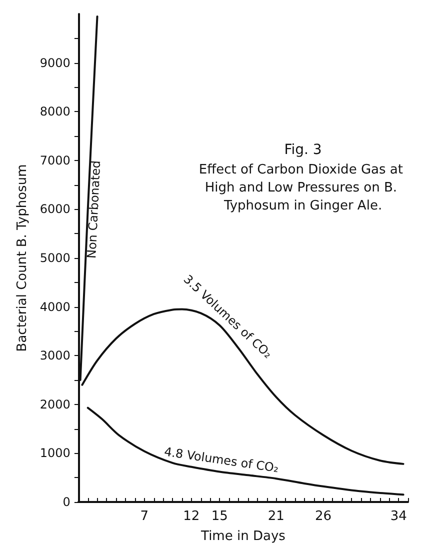  What do you see at coordinates (55, 453) in the screenshot?
I see `y-tick-label: 1000` at bounding box center [55, 453].